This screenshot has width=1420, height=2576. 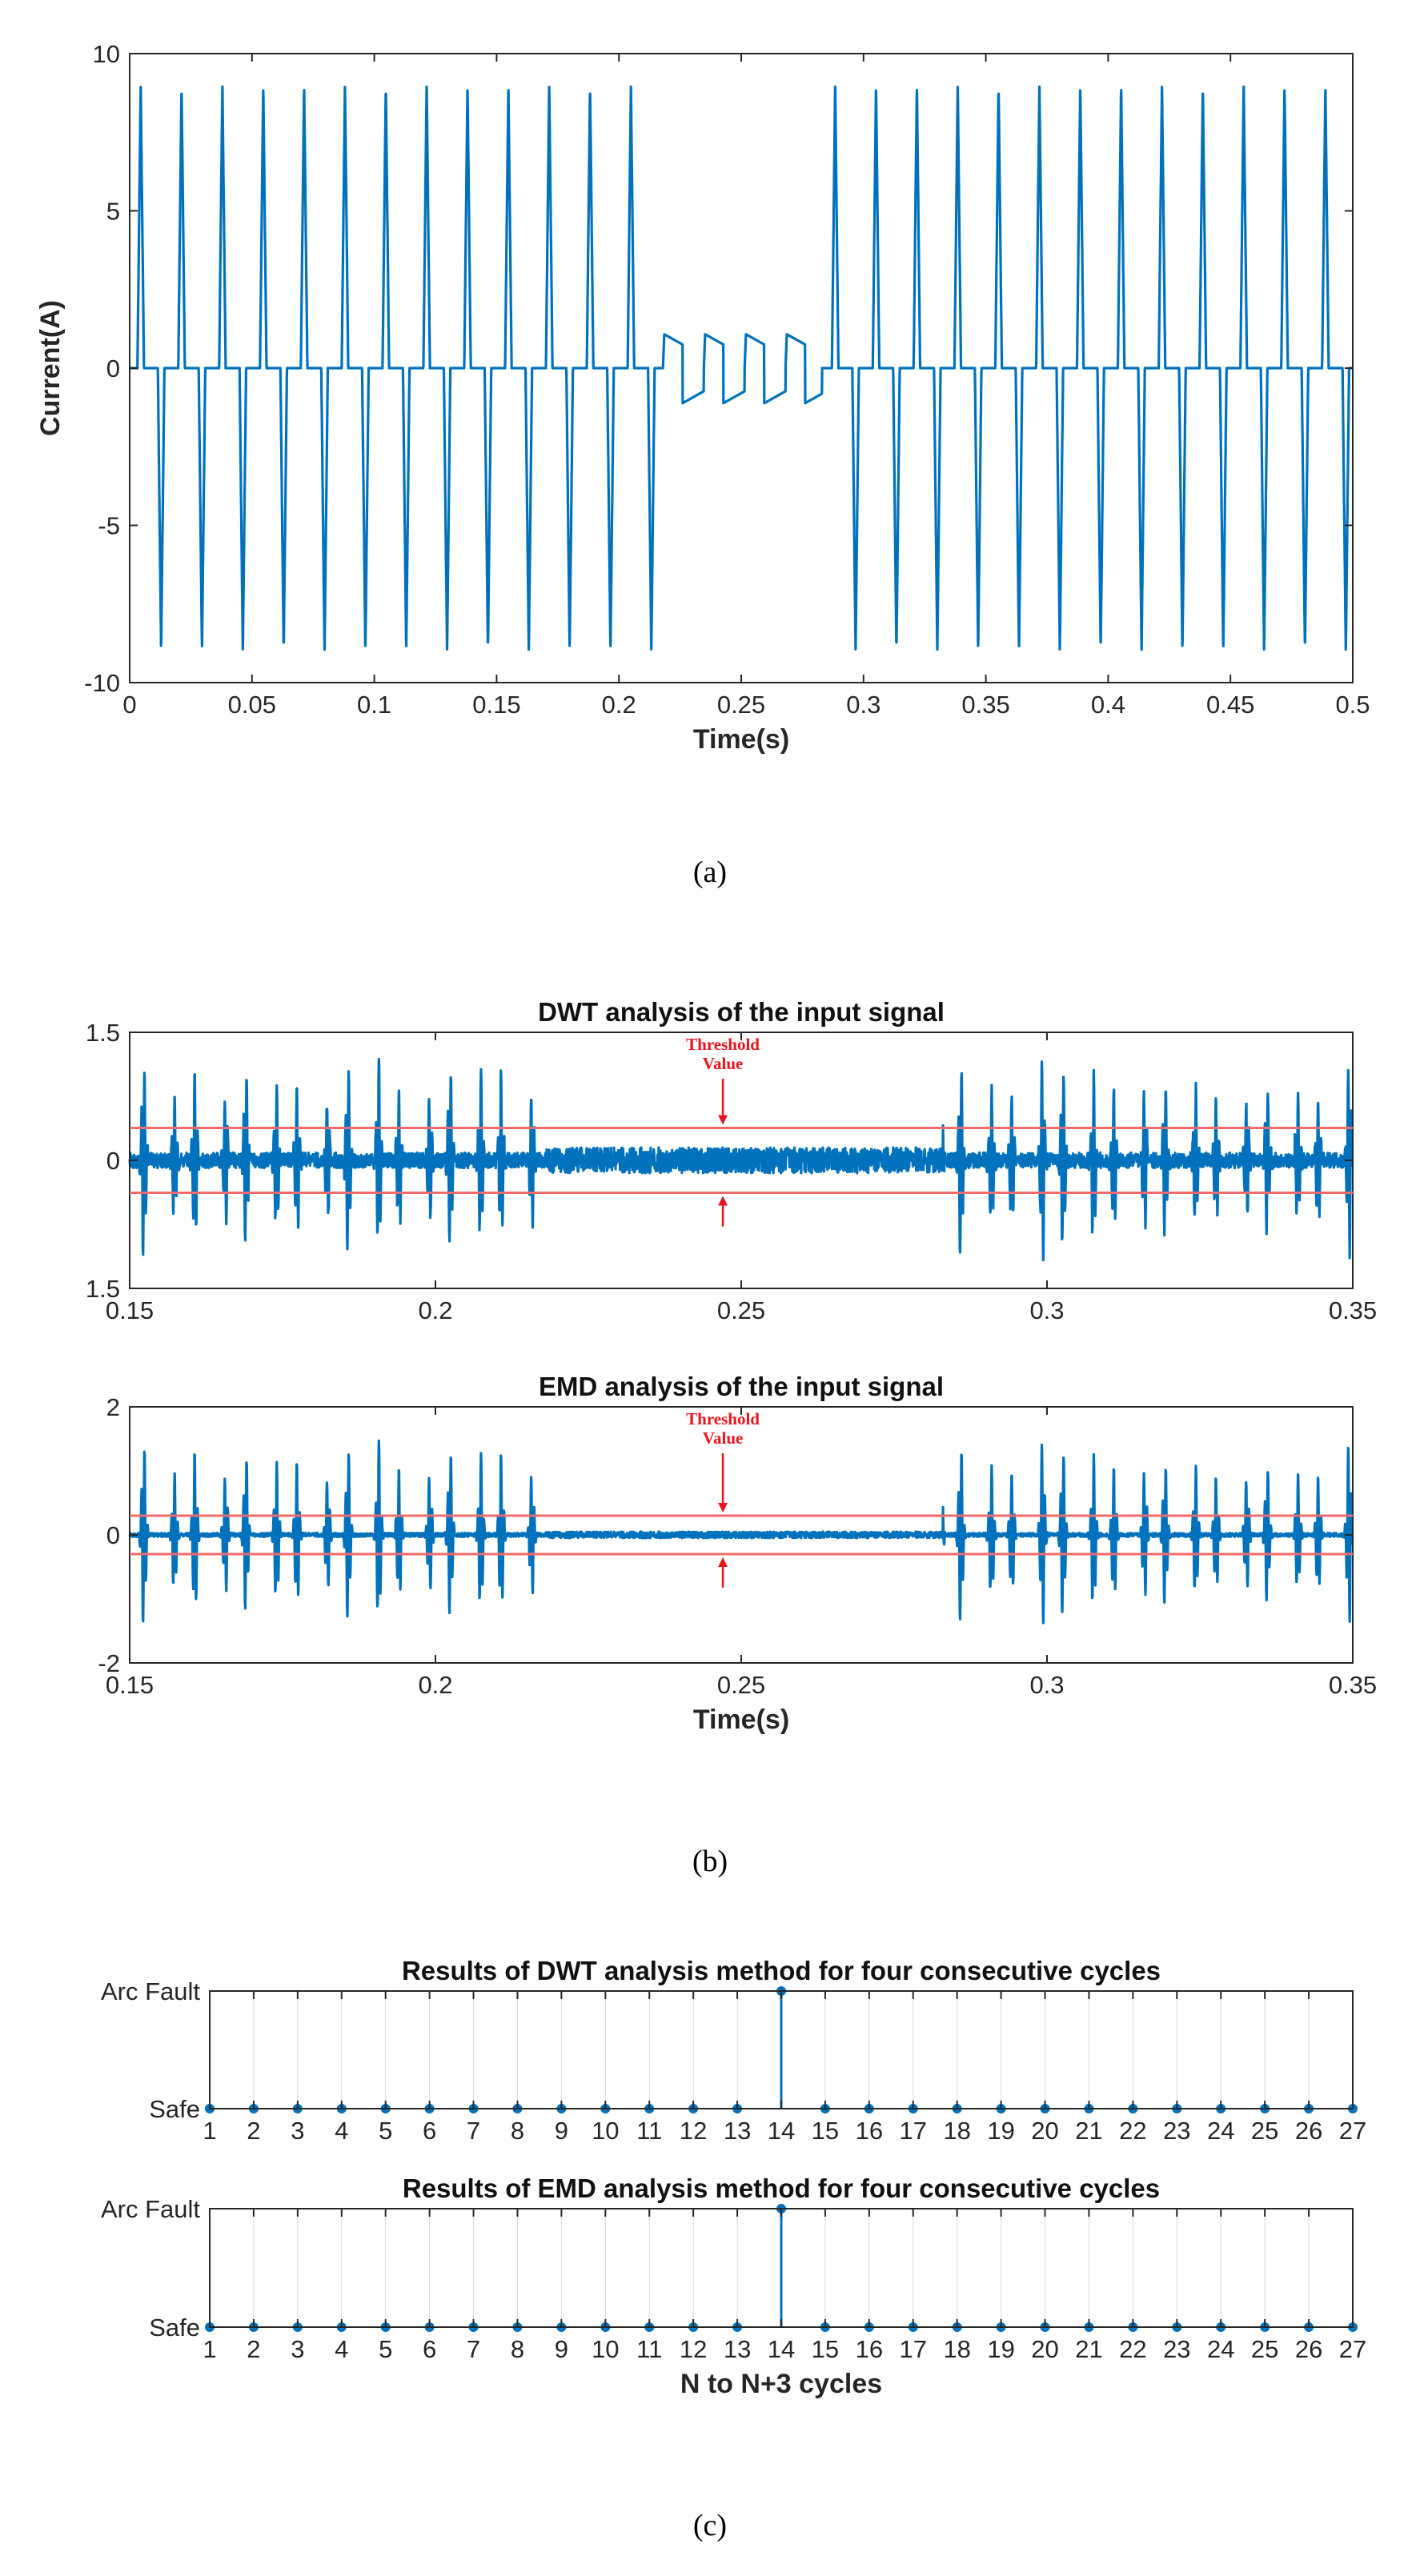 I want to click on chart-title: DWT analysis of the input signal, so click(x=741, y=1012).